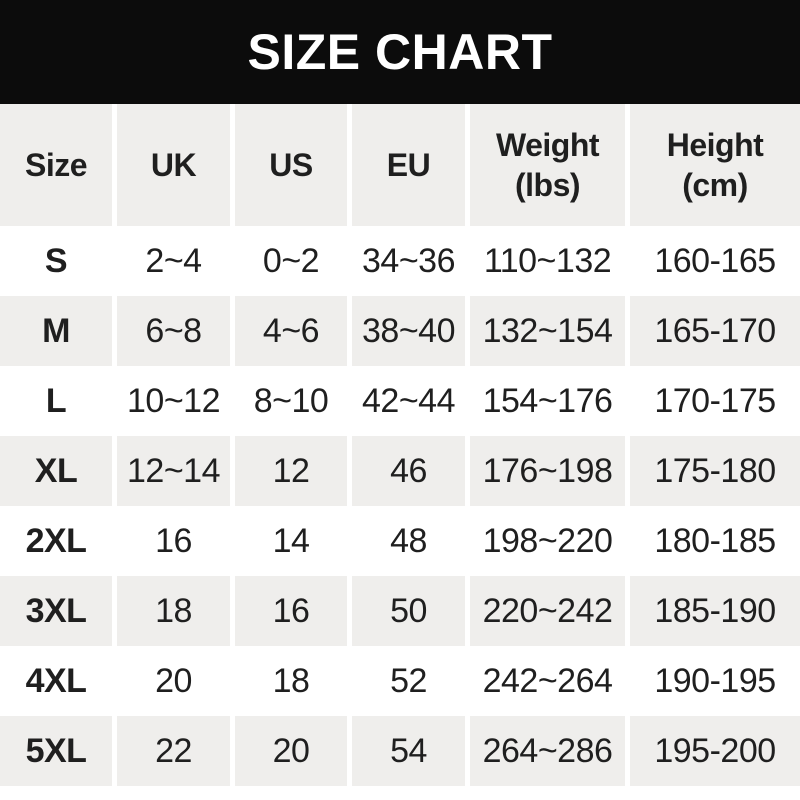 The image size is (800, 800). What do you see at coordinates (712, 681) in the screenshot?
I see `height-cell: 190-195` at bounding box center [712, 681].